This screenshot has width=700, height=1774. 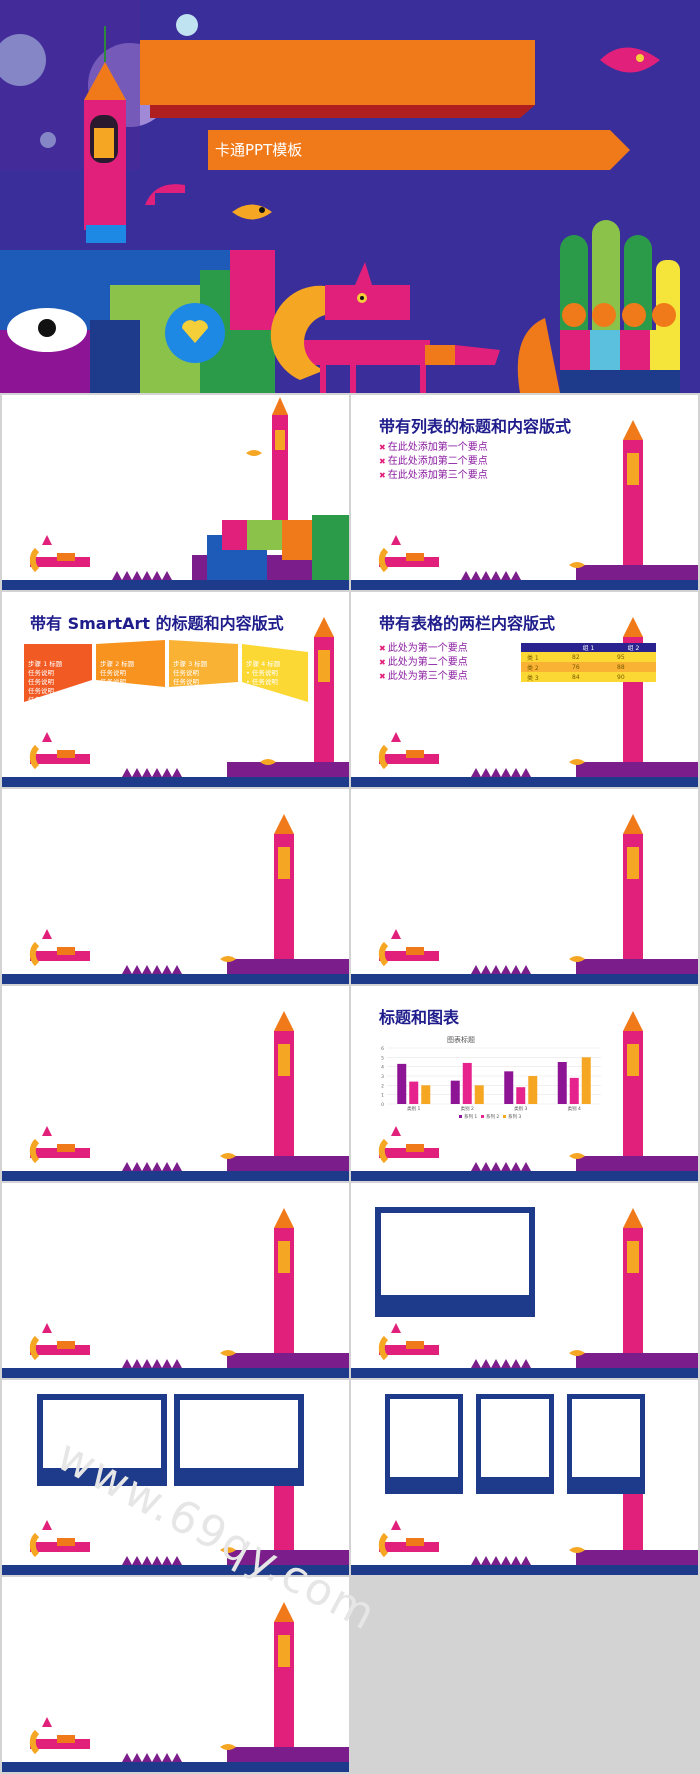 I want to click on x-tick-label: 类别 4, so click(x=574, y=1108).